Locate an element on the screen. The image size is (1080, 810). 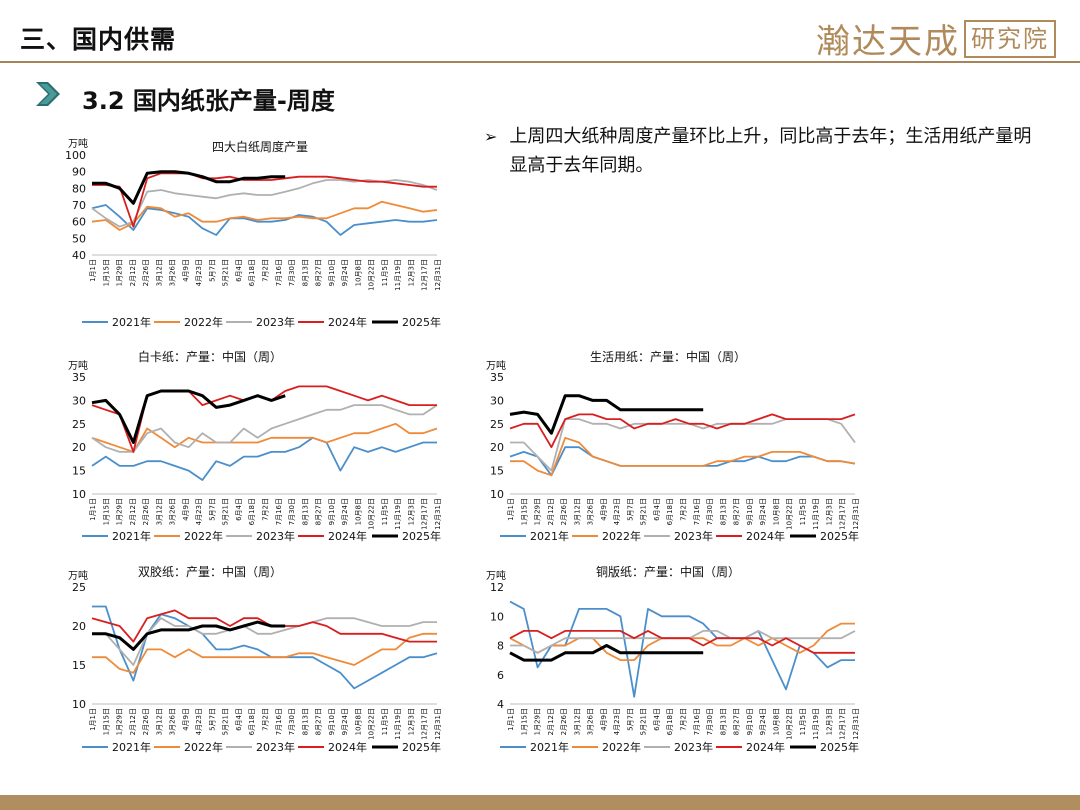
section-title: 3.2 国内纸张产量-周度 is located at coordinates (208, 101).